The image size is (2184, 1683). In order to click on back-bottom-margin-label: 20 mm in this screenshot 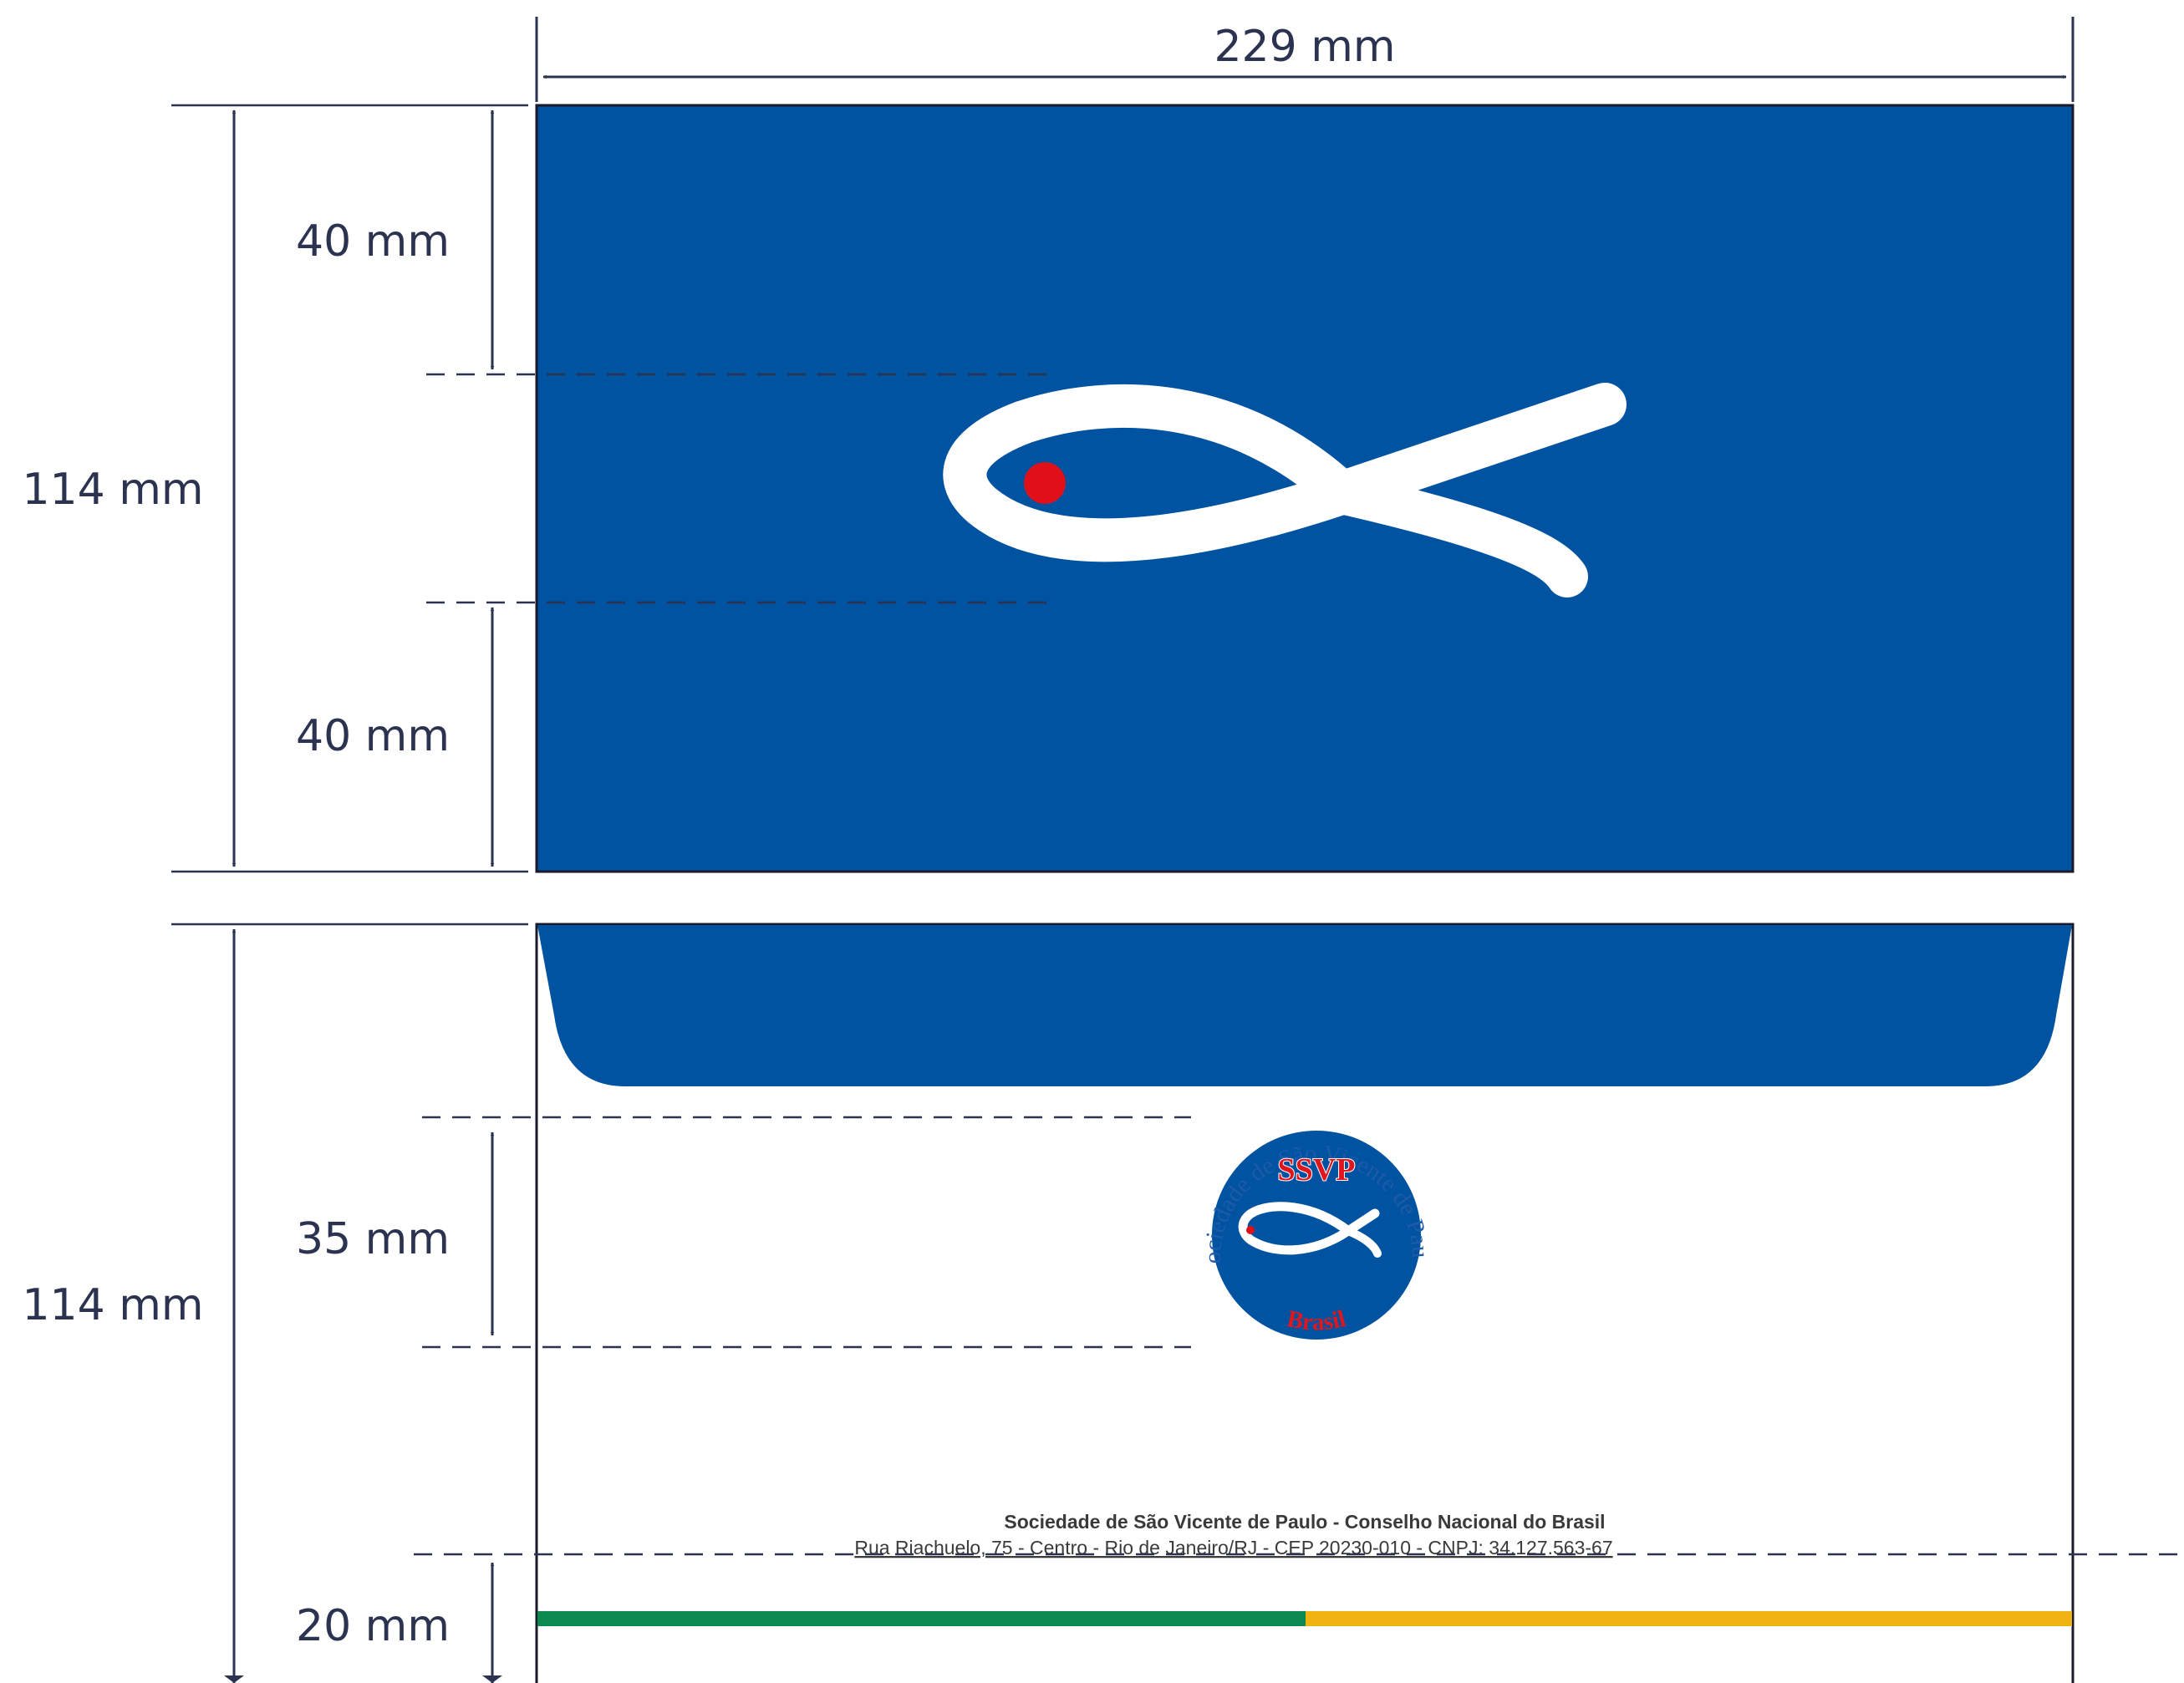, I will do `click(373, 1626)`.